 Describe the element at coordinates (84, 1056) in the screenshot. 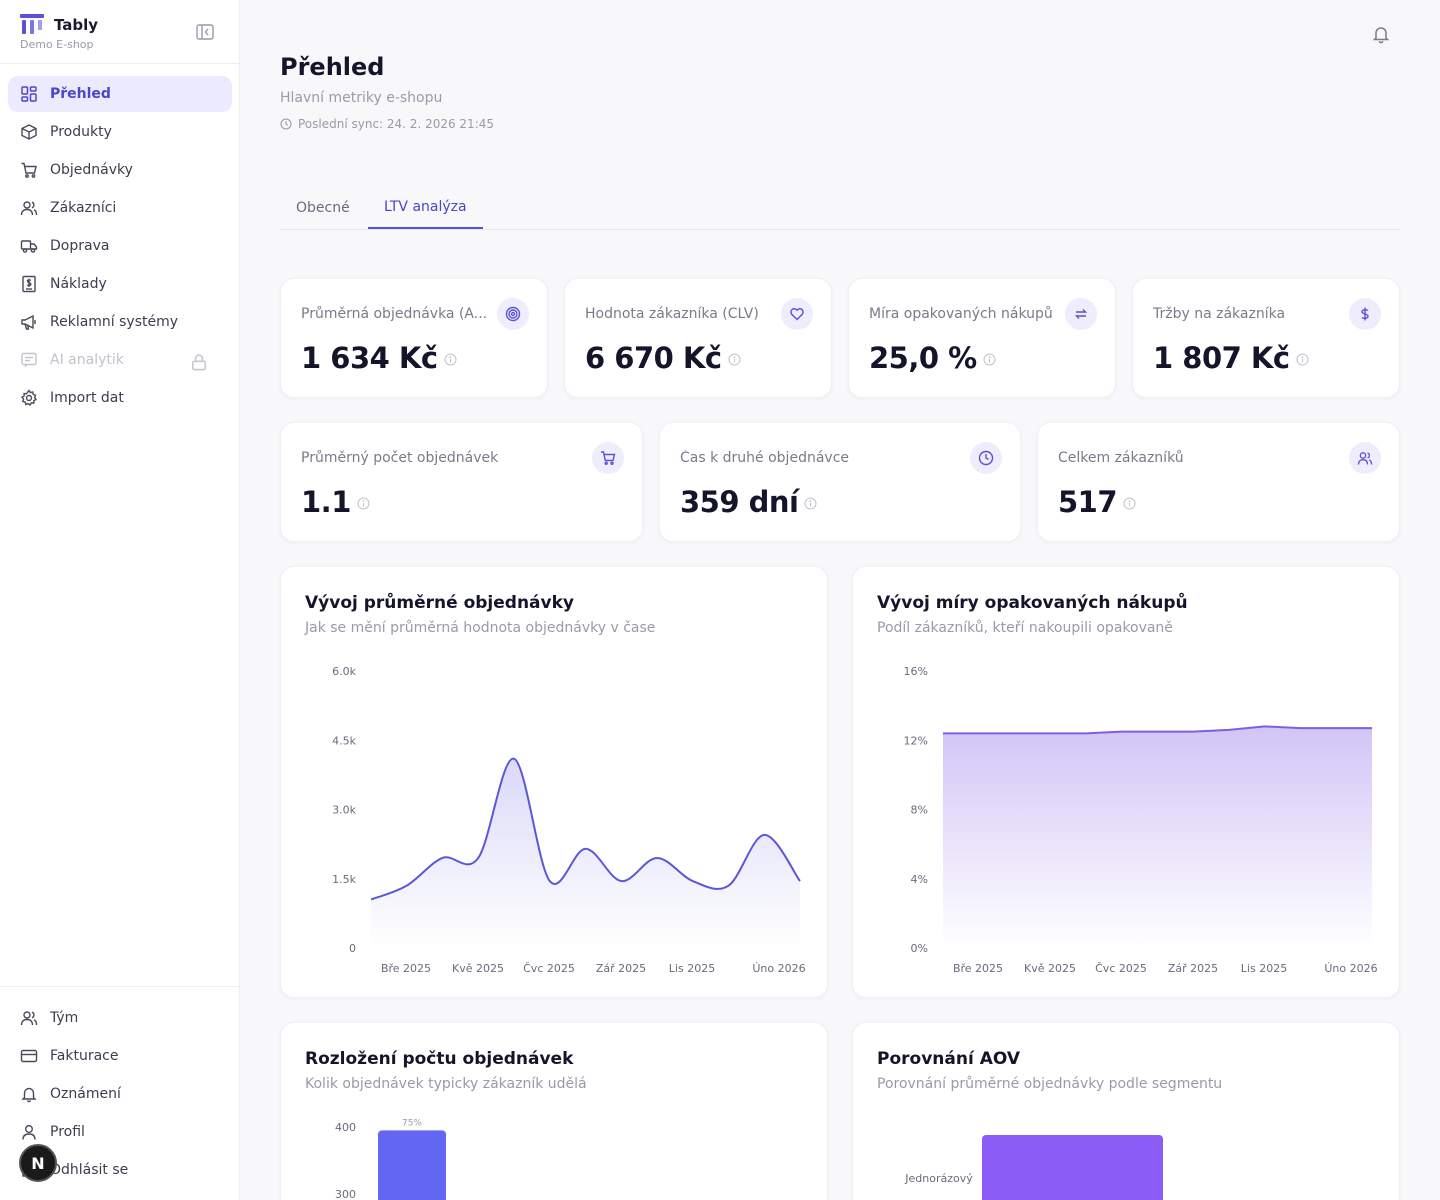

I see `nav-label: Fakturace` at that location.